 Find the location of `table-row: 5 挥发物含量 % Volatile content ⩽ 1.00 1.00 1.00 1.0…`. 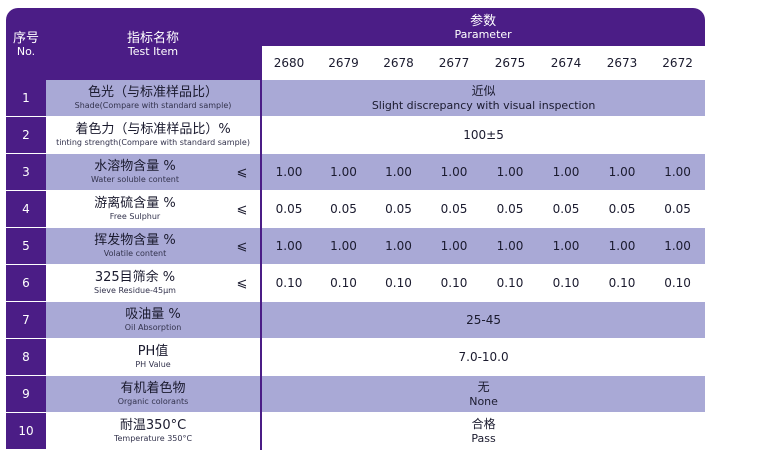

table-row: 5 挥发物含量 % Volatile content ⩽ 1.00 1.00 1.00 1.0… is located at coordinates (356, 246).